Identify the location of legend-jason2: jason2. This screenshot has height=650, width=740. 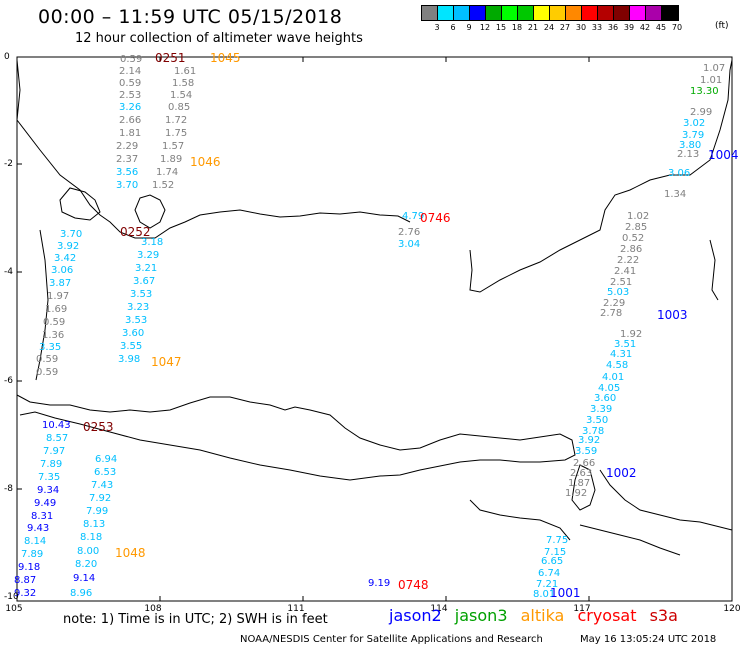
(415, 615).